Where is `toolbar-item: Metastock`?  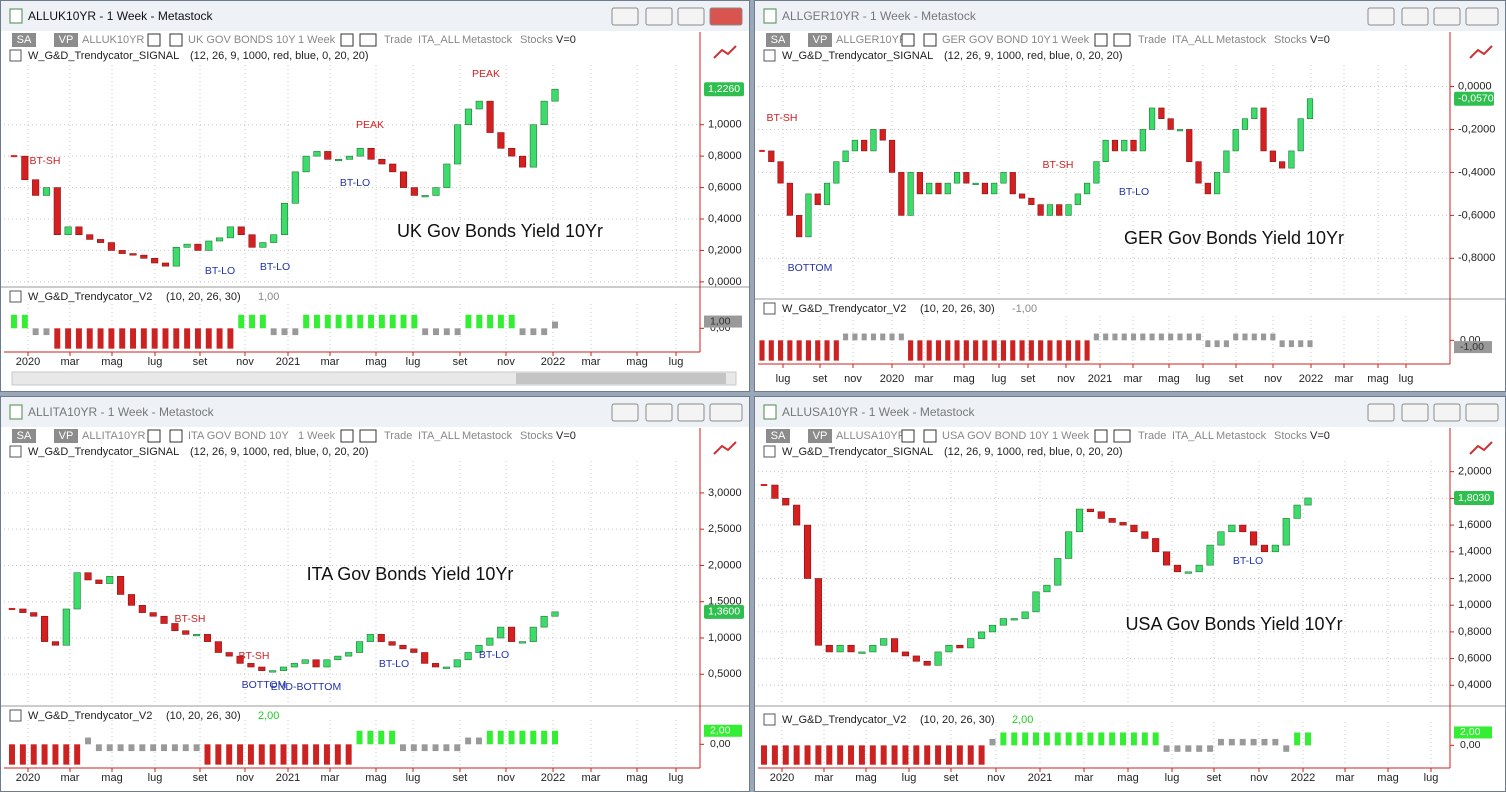
toolbar-item: Metastock is located at coordinates (487, 40).